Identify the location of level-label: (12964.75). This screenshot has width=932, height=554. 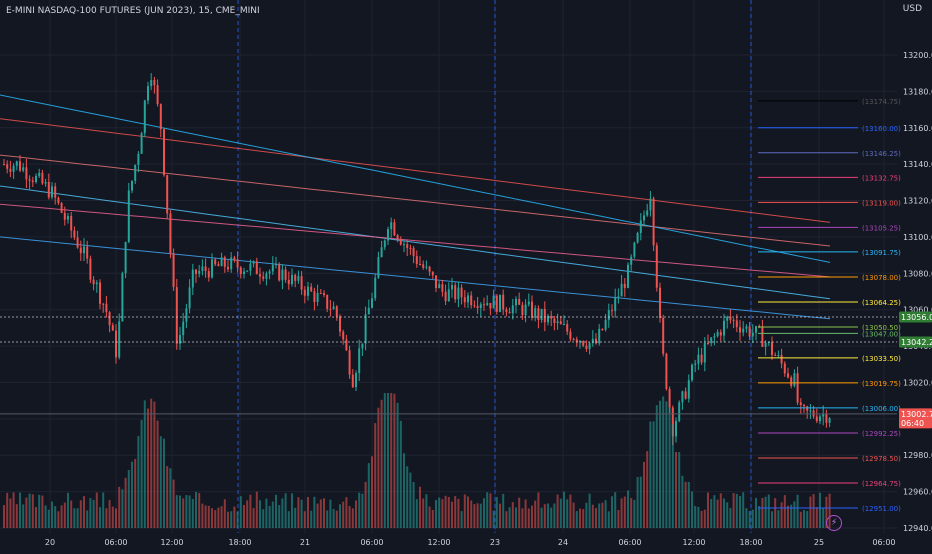
(881, 484).